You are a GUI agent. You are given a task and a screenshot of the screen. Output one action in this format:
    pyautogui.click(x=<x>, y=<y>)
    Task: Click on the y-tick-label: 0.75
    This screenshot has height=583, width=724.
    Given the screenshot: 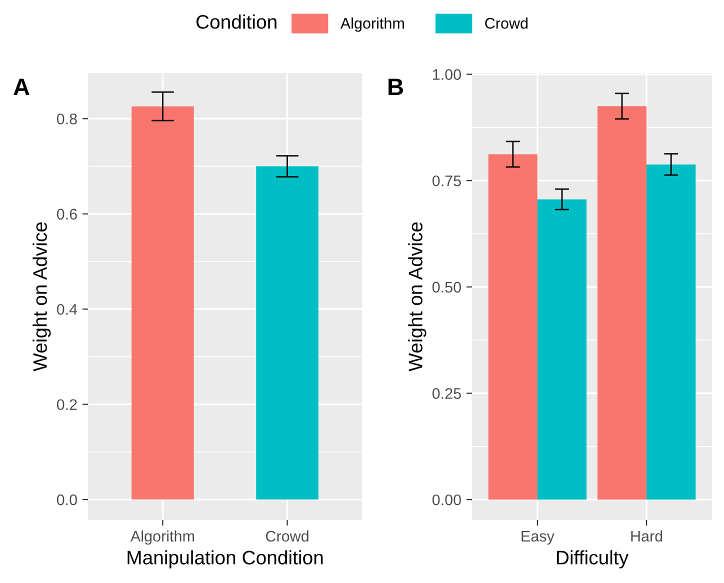 What is the action you would take?
    pyautogui.click(x=446, y=180)
    